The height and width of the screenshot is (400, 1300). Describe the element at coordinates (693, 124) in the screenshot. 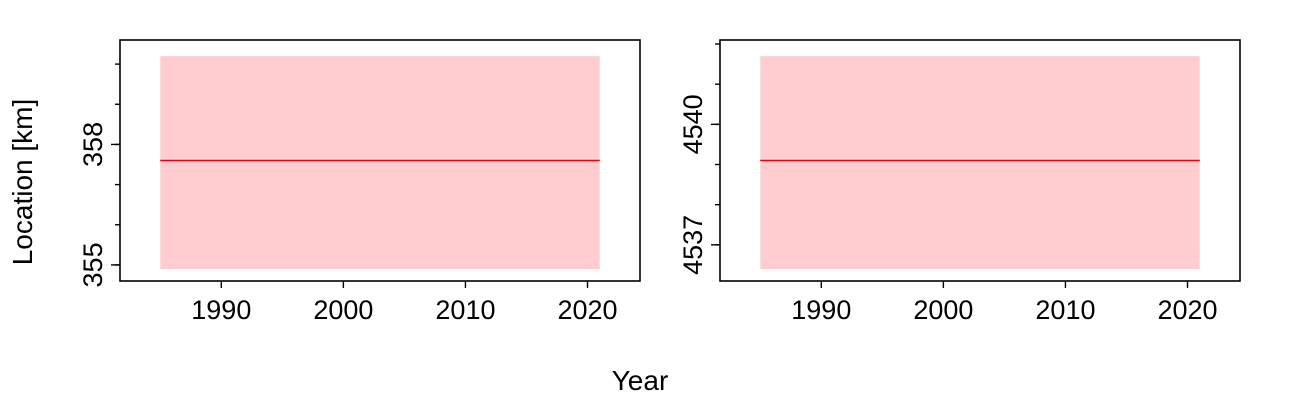

I see `y-tick-label: 4540` at that location.